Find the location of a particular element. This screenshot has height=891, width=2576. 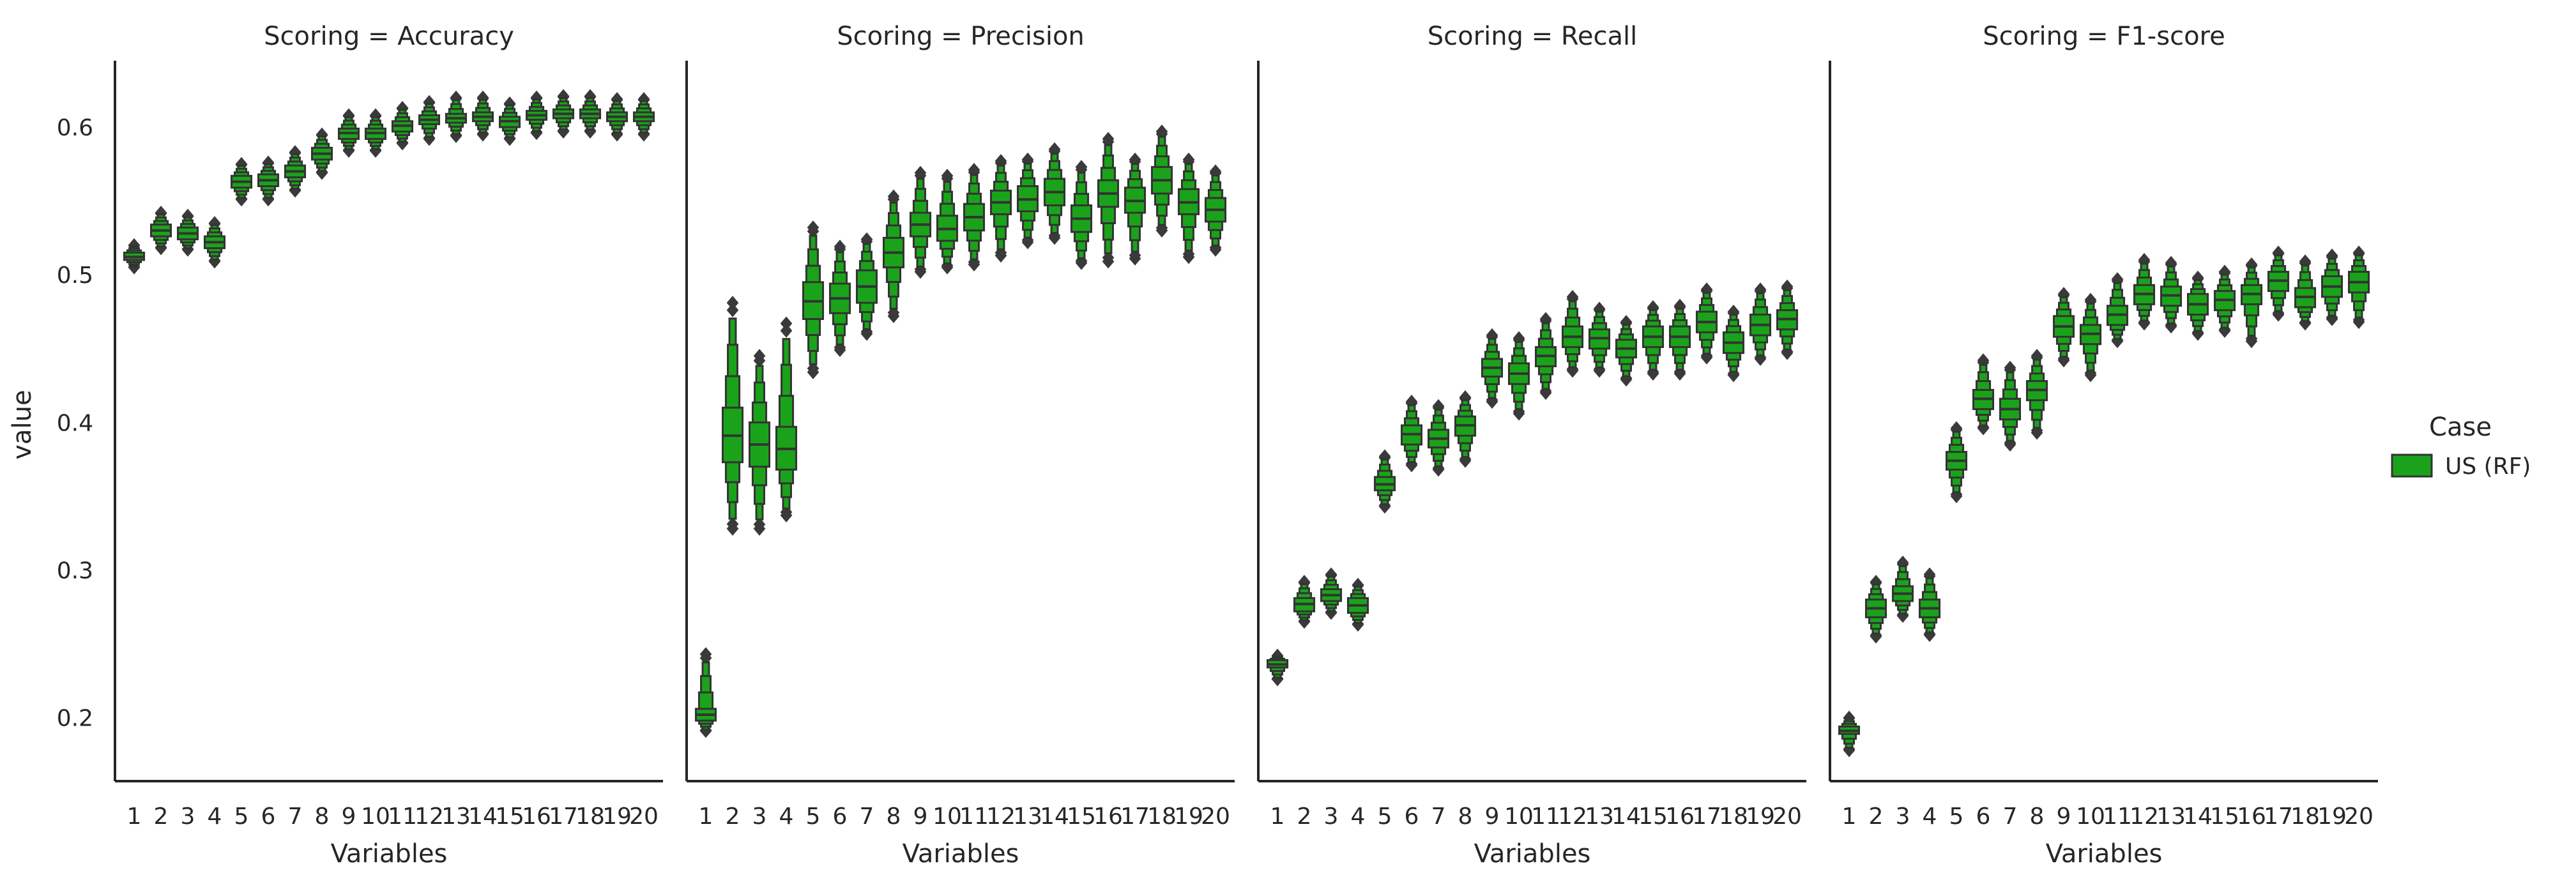

x-axis-label: Variables is located at coordinates (389, 854).